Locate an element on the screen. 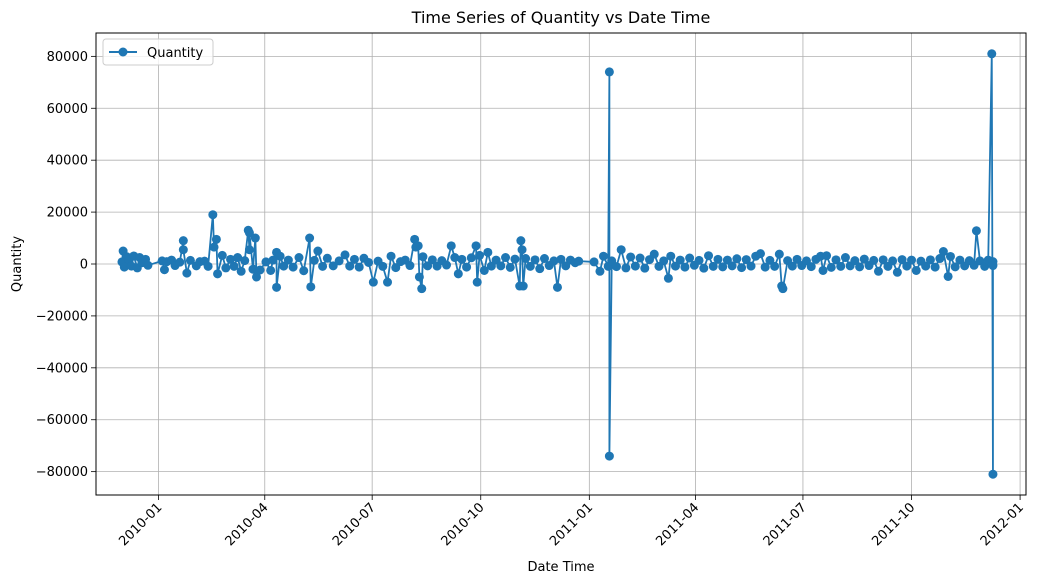 This screenshot has width=1043, height=584. legend: Quantity is located at coordinates (158, 52).